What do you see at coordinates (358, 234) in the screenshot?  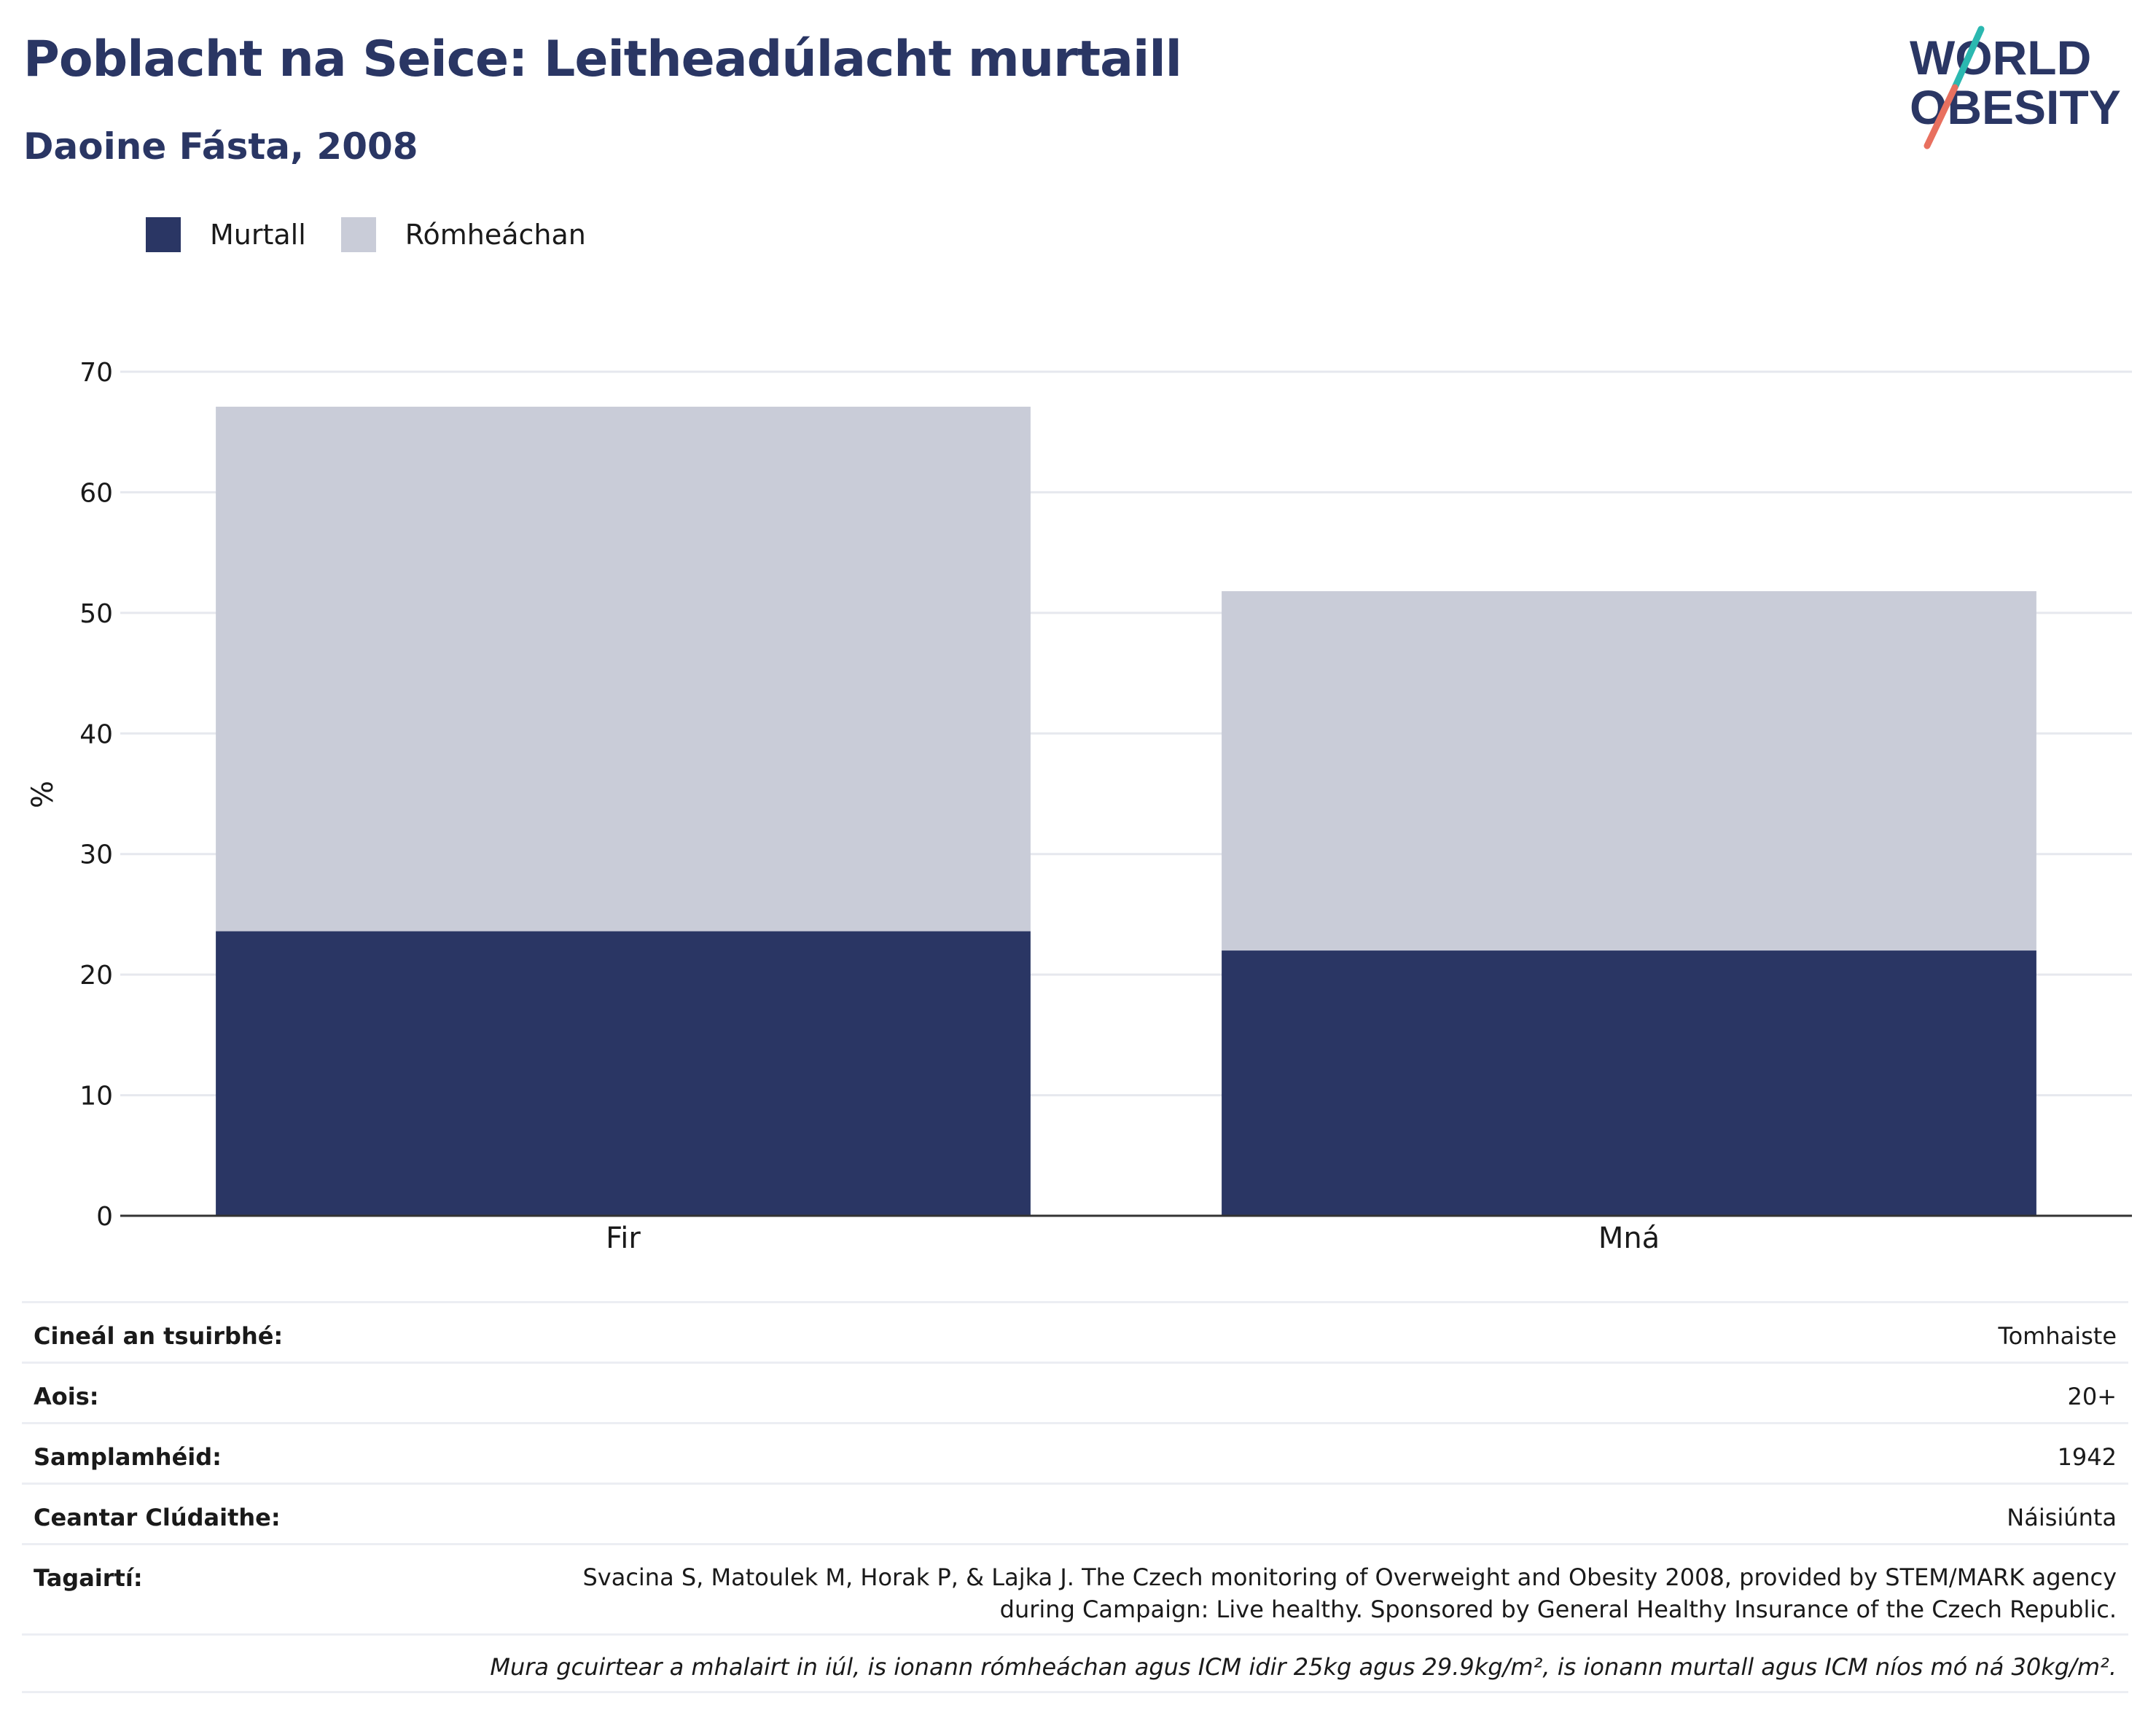 I see `legend-swatch-overweight` at bounding box center [358, 234].